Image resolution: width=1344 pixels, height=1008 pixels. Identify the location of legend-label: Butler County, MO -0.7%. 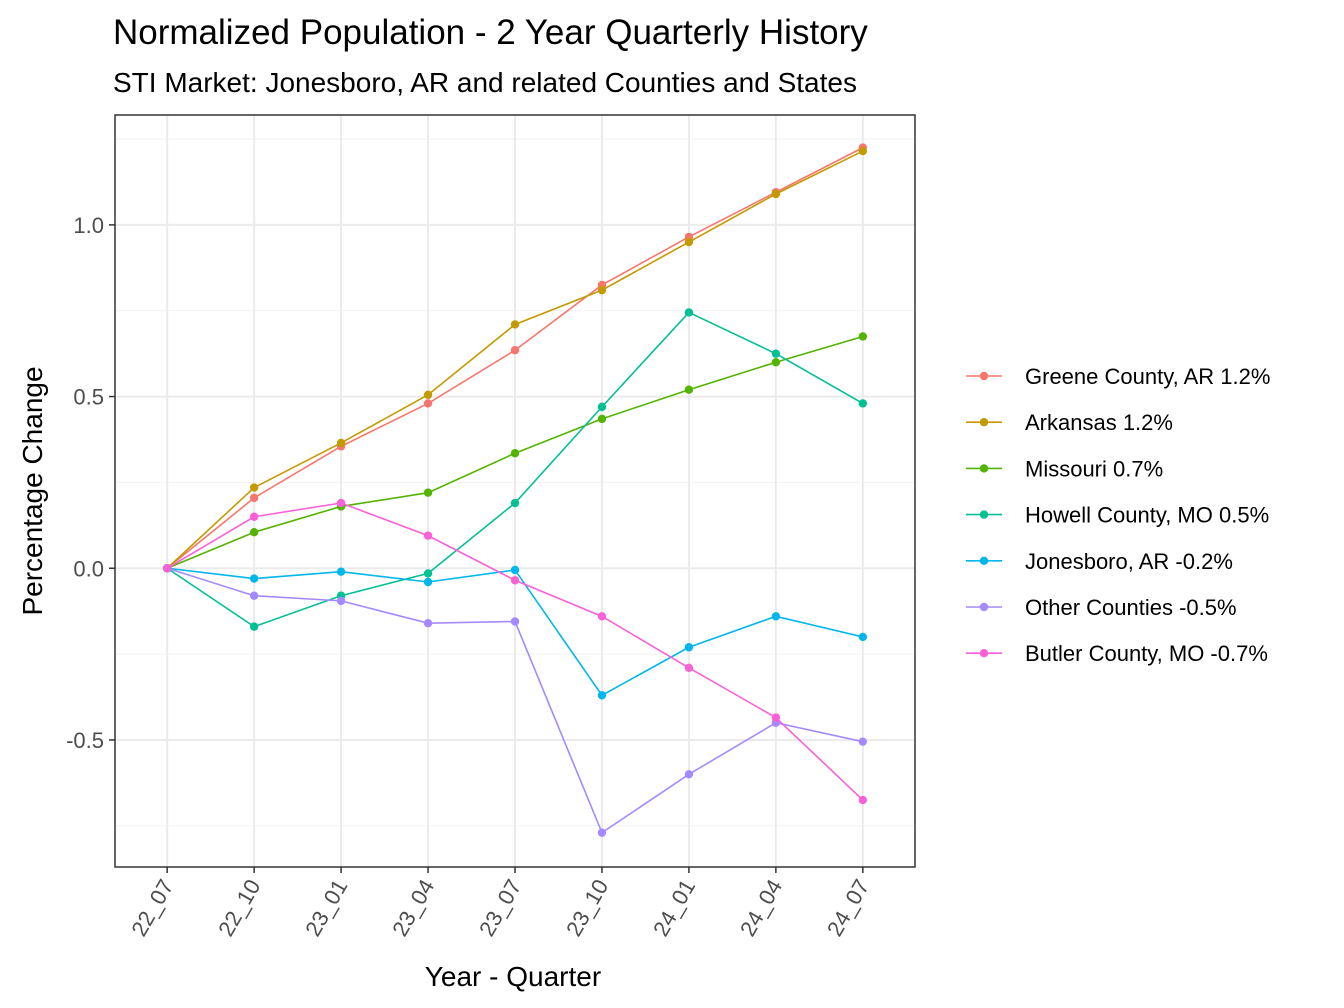
(1146, 653).